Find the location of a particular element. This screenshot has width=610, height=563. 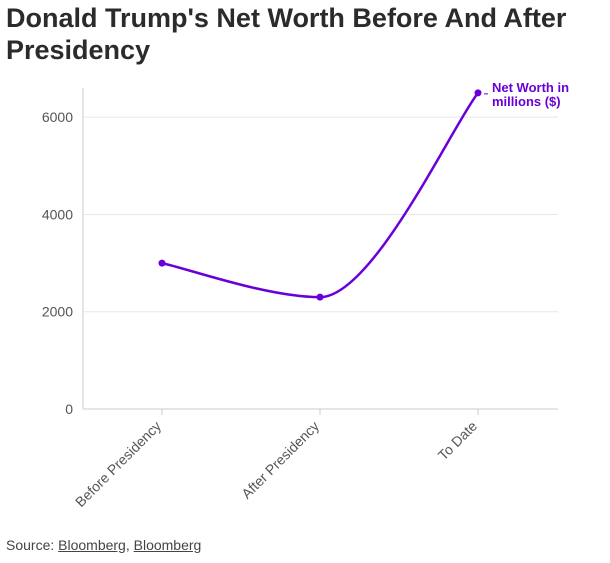

source-note: Source: Bloomberg, Bloomberg is located at coordinates (104, 545).